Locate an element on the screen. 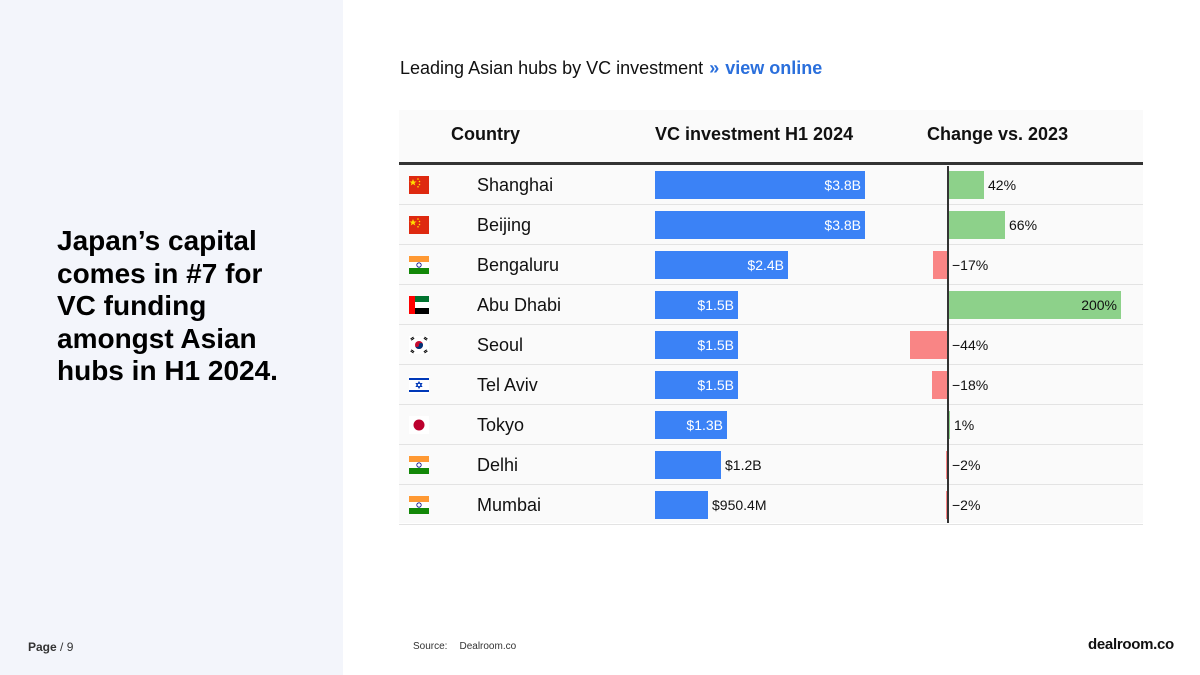  city-name: Abu Dhabi is located at coordinates (519, 305).